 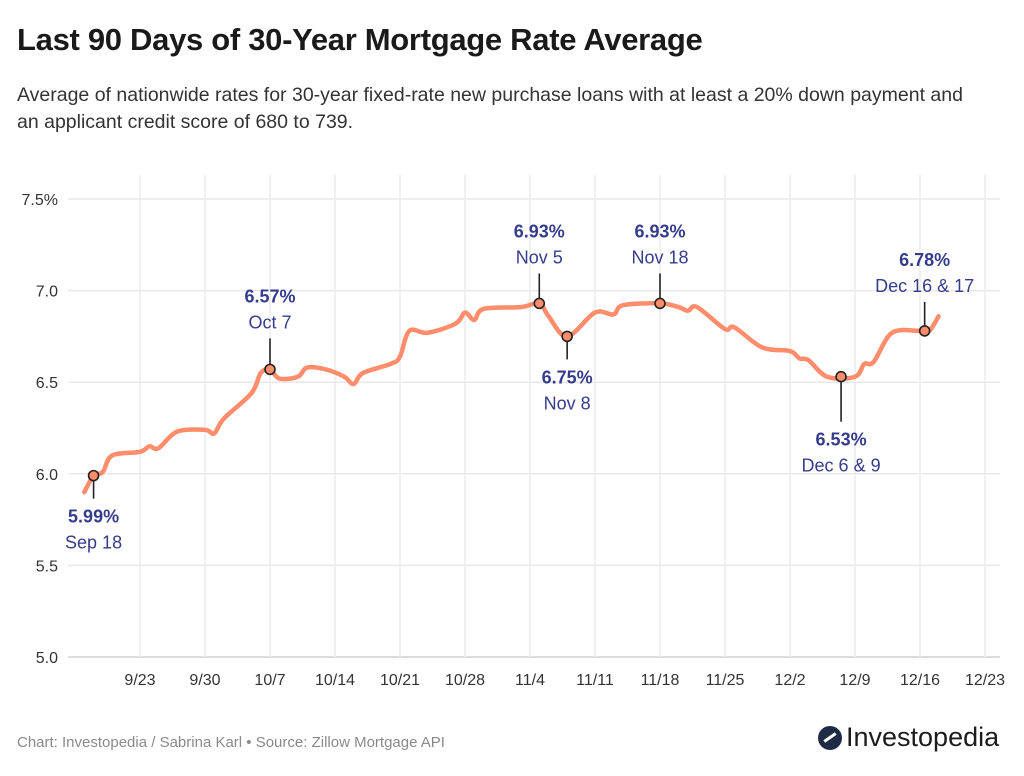 I want to click on y-tick-label: 7.5%, so click(x=40, y=200).